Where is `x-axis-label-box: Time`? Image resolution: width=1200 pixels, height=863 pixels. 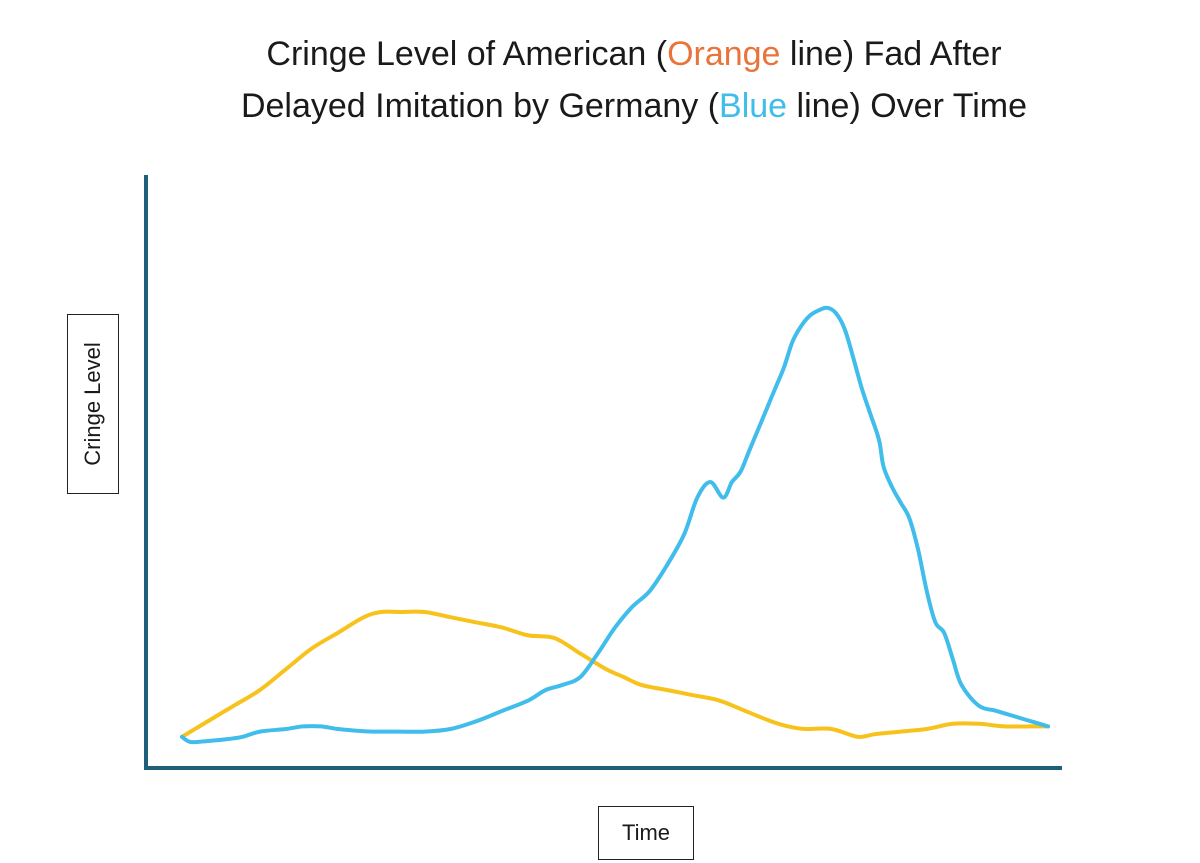
x-axis-label-box: Time is located at coordinates (646, 833).